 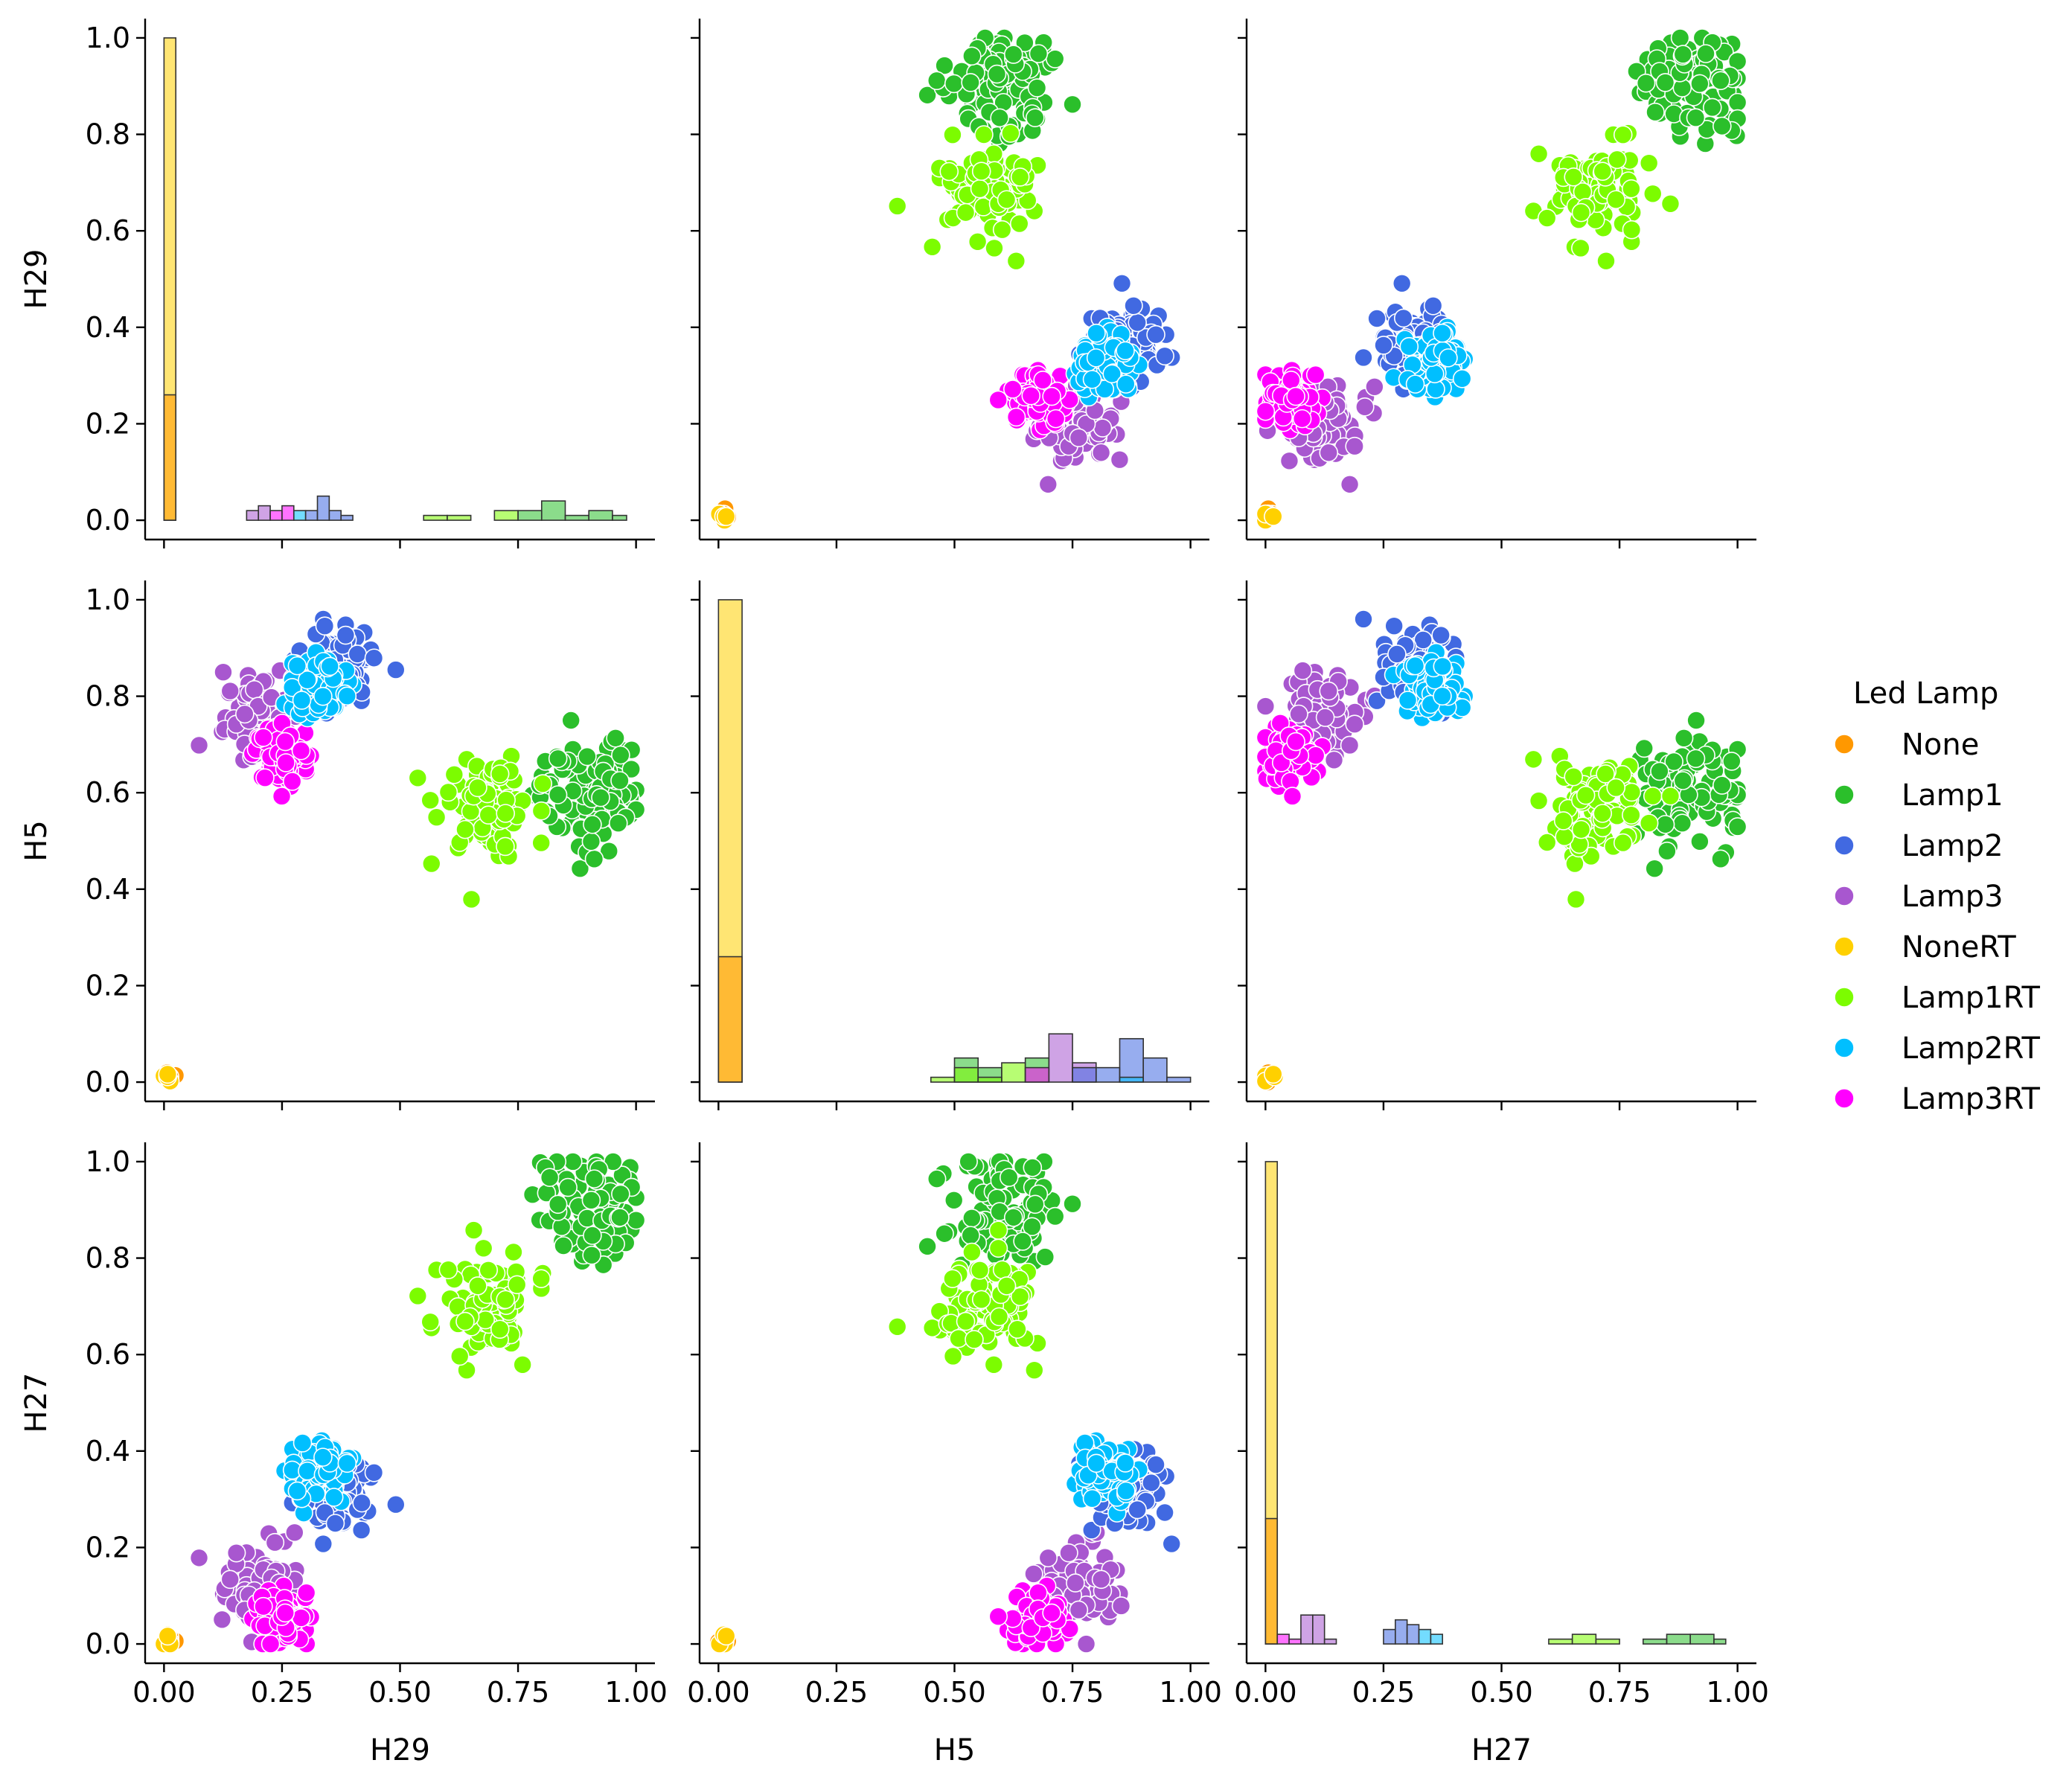 I want to click on legend-marker-Lamp2RT, so click(x=1844, y=1047).